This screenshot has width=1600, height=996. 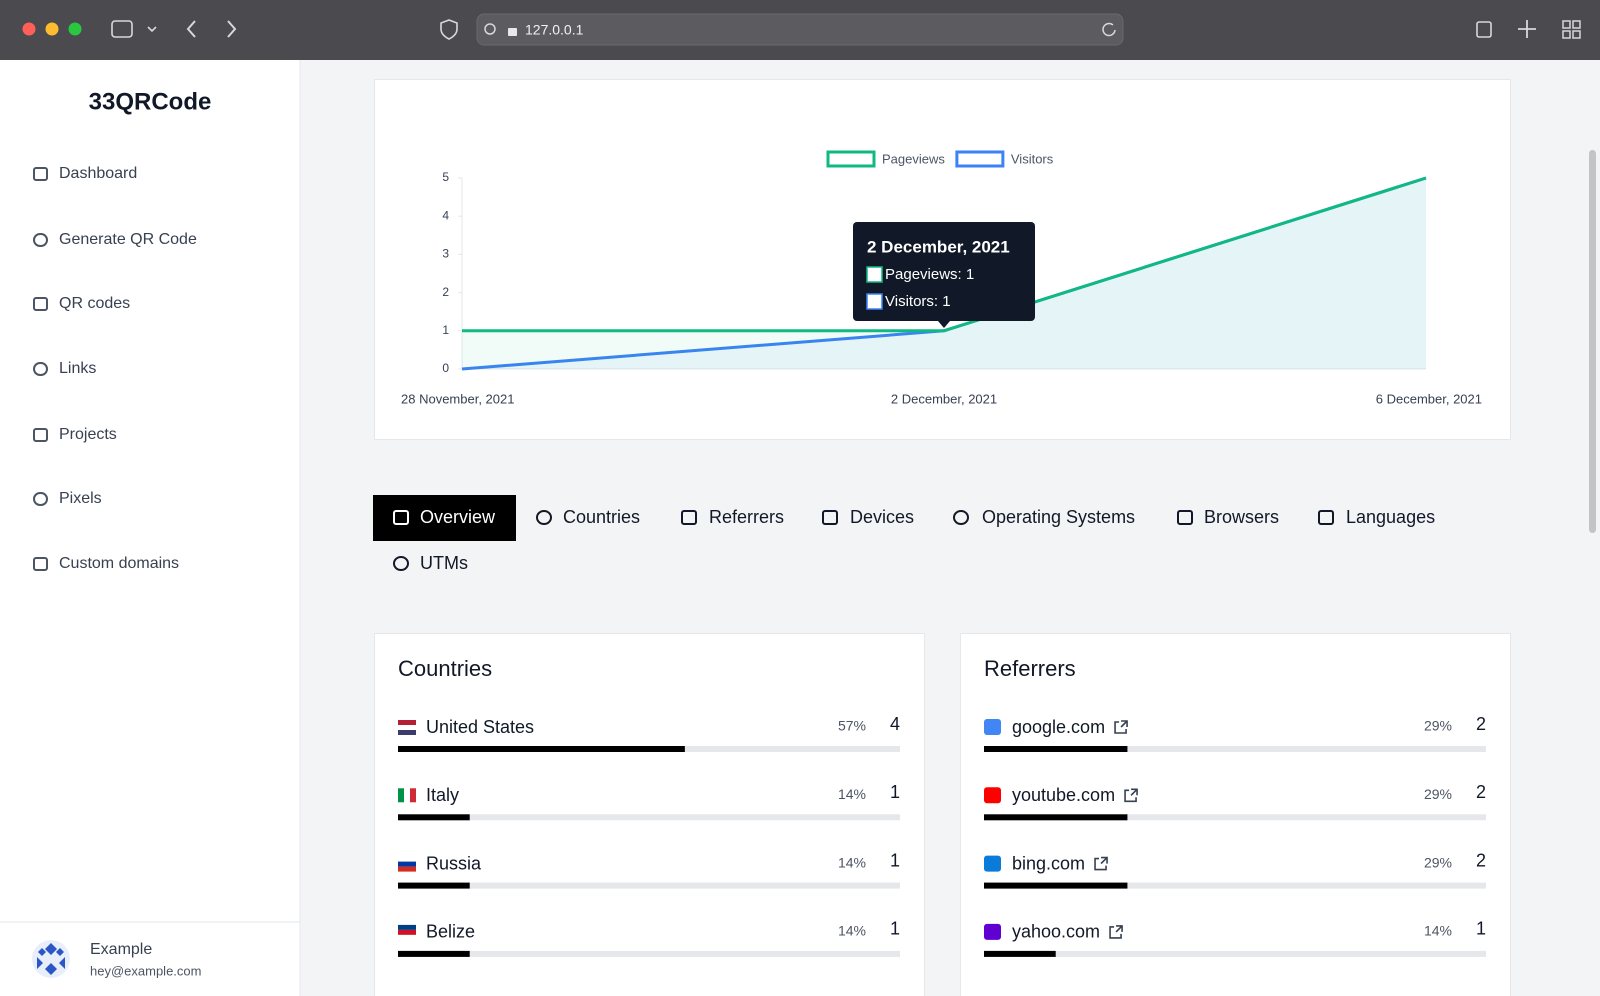 What do you see at coordinates (449, 29) in the screenshot?
I see `privacy-icon` at bounding box center [449, 29].